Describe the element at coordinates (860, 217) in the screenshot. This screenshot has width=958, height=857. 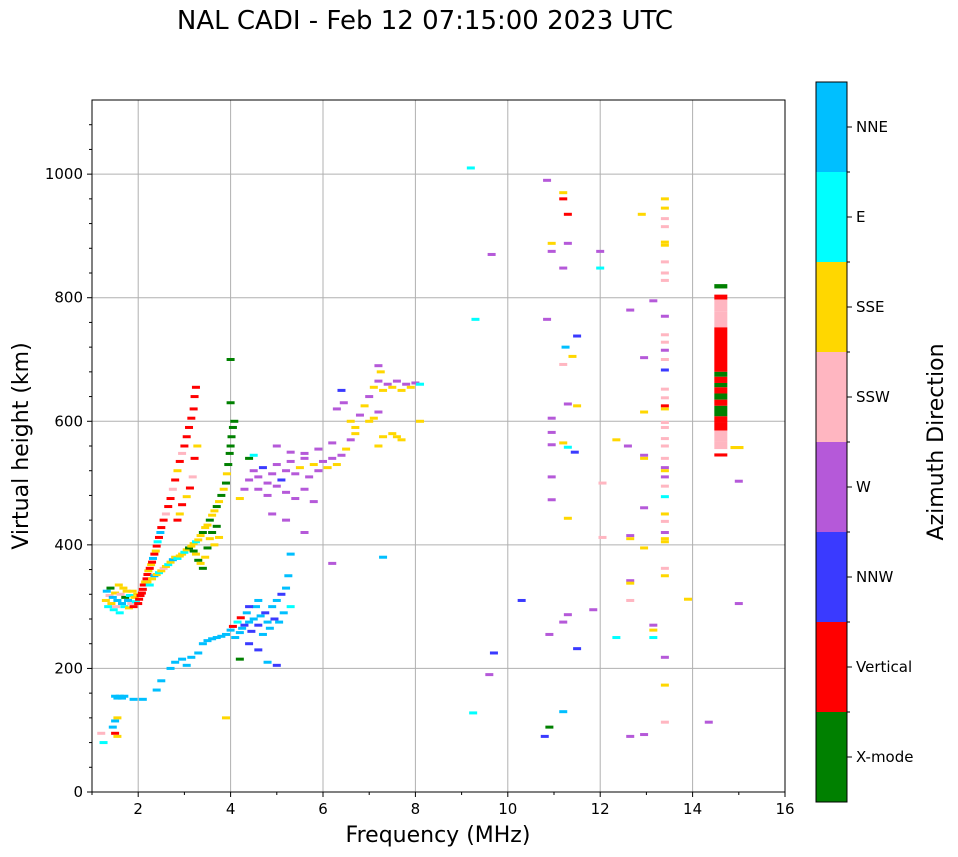
I see `colorbar-label: E` at that location.